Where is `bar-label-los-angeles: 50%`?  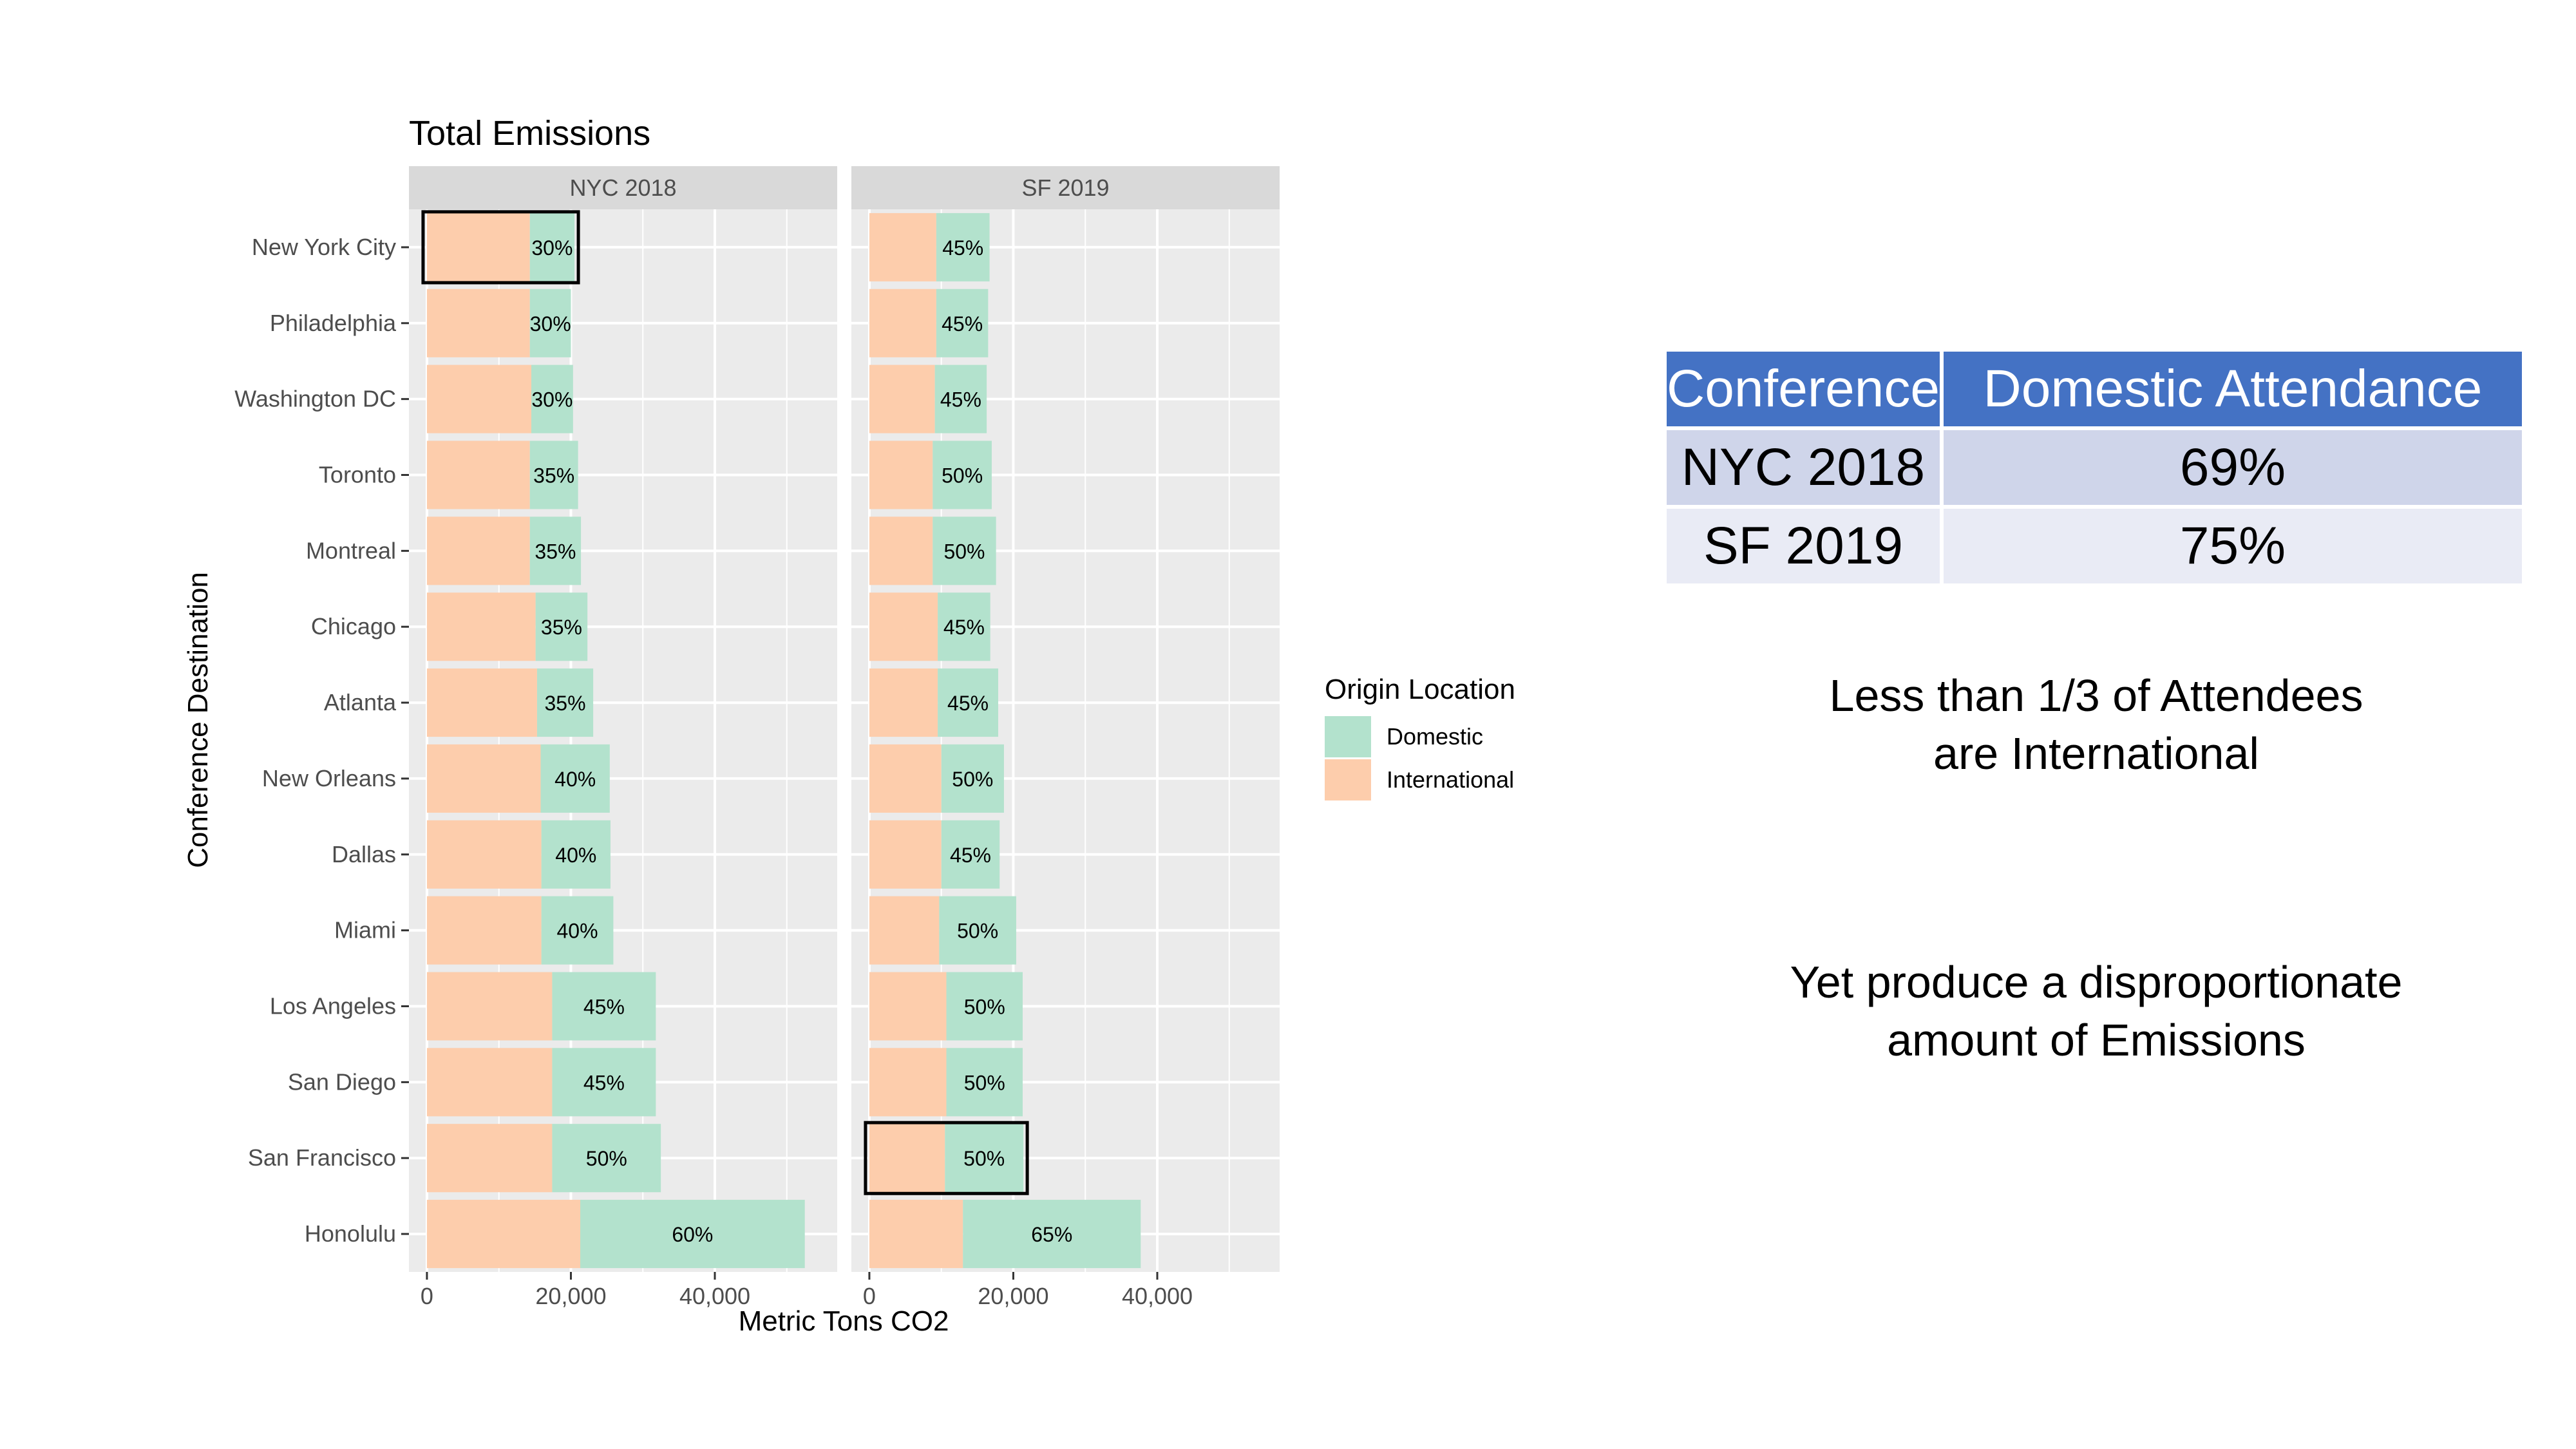
bar-label-los-angeles: 50% is located at coordinates (984, 1008).